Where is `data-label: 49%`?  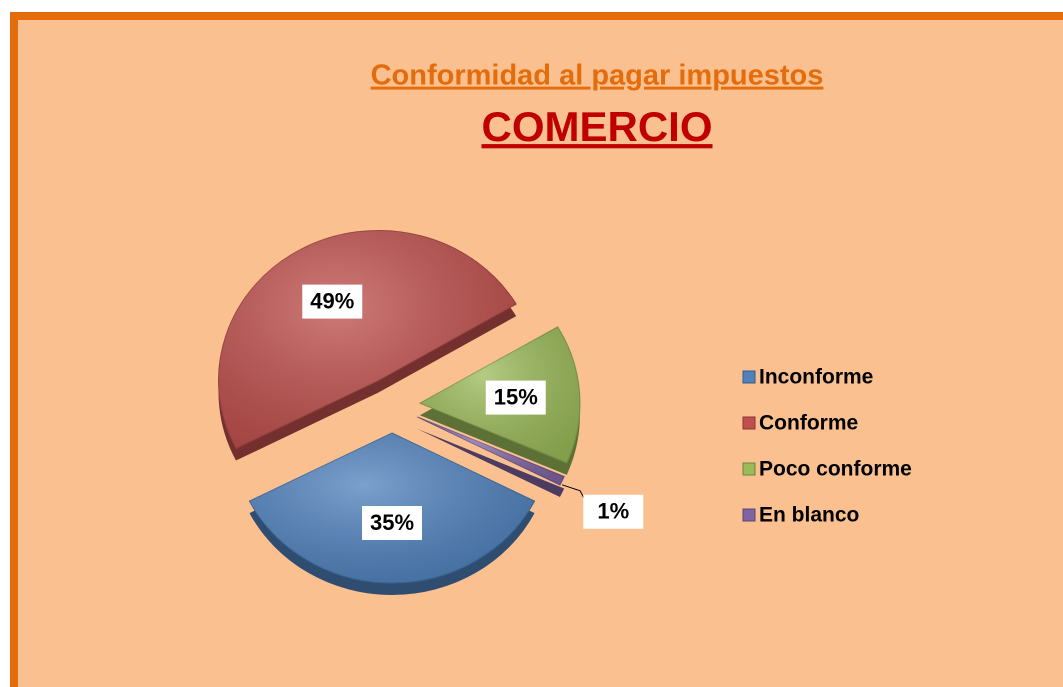
data-label: 49% is located at coordinates (332, 300).